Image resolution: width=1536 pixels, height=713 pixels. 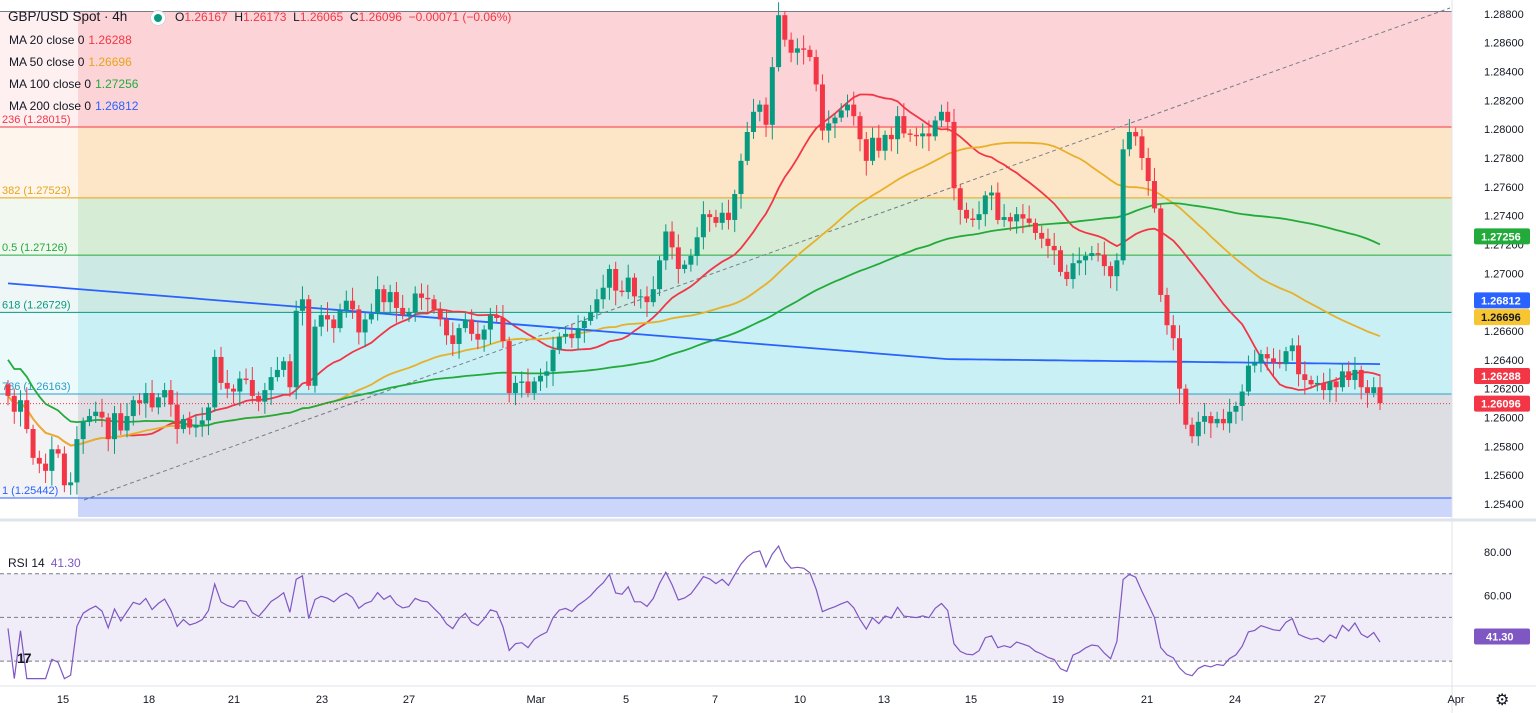 I want to click on time-tick-label: 19, so click(x=1058, y=700).